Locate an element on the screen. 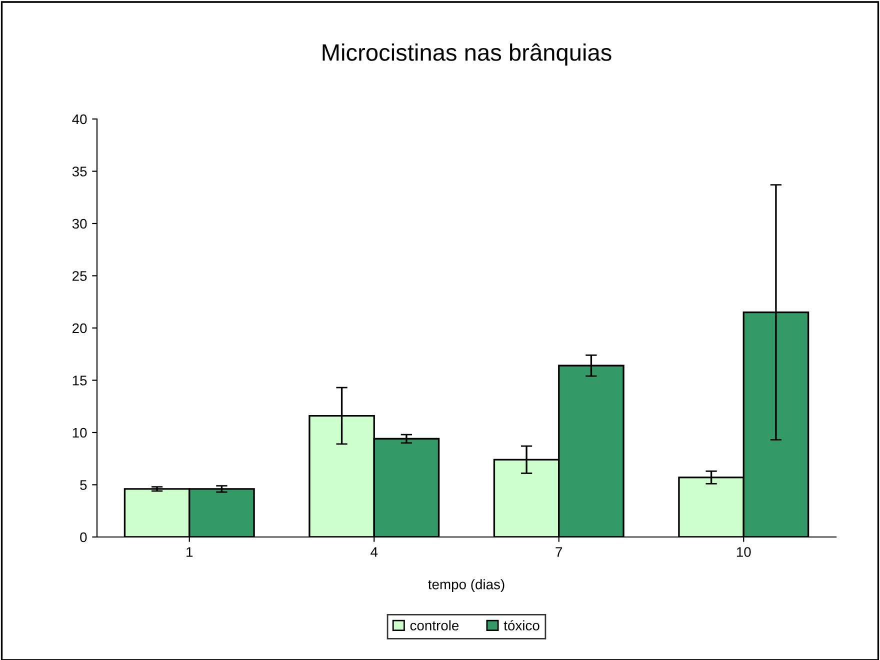  y-tick-label: 25 is located at coordinates (79, 276).